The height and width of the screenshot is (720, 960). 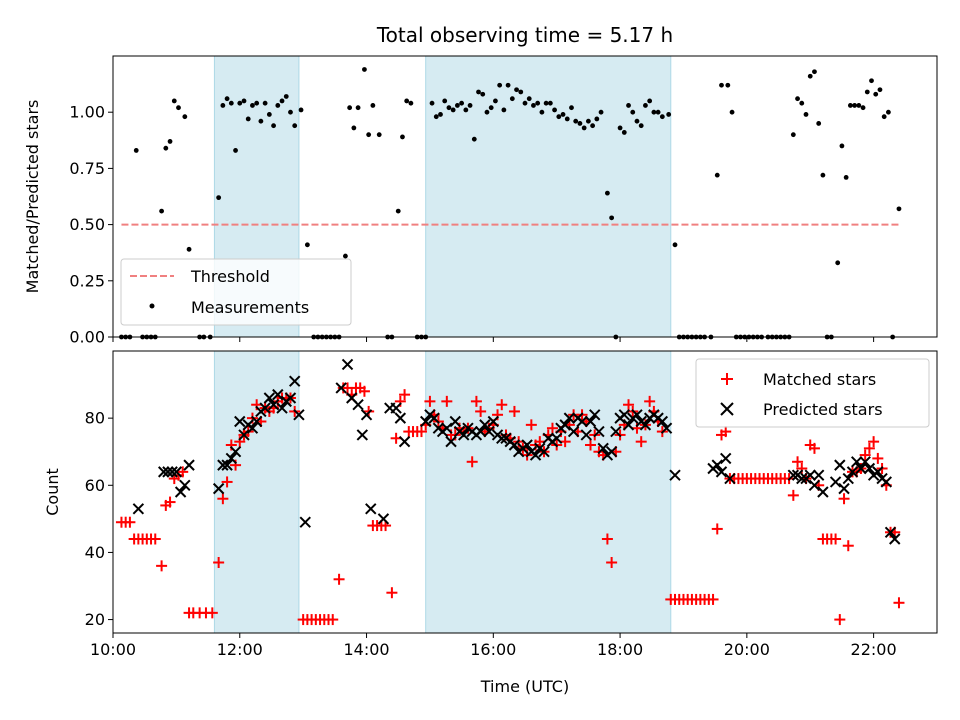 I want to click on y-tick-label: 0.75, so click(x=87, y=168).